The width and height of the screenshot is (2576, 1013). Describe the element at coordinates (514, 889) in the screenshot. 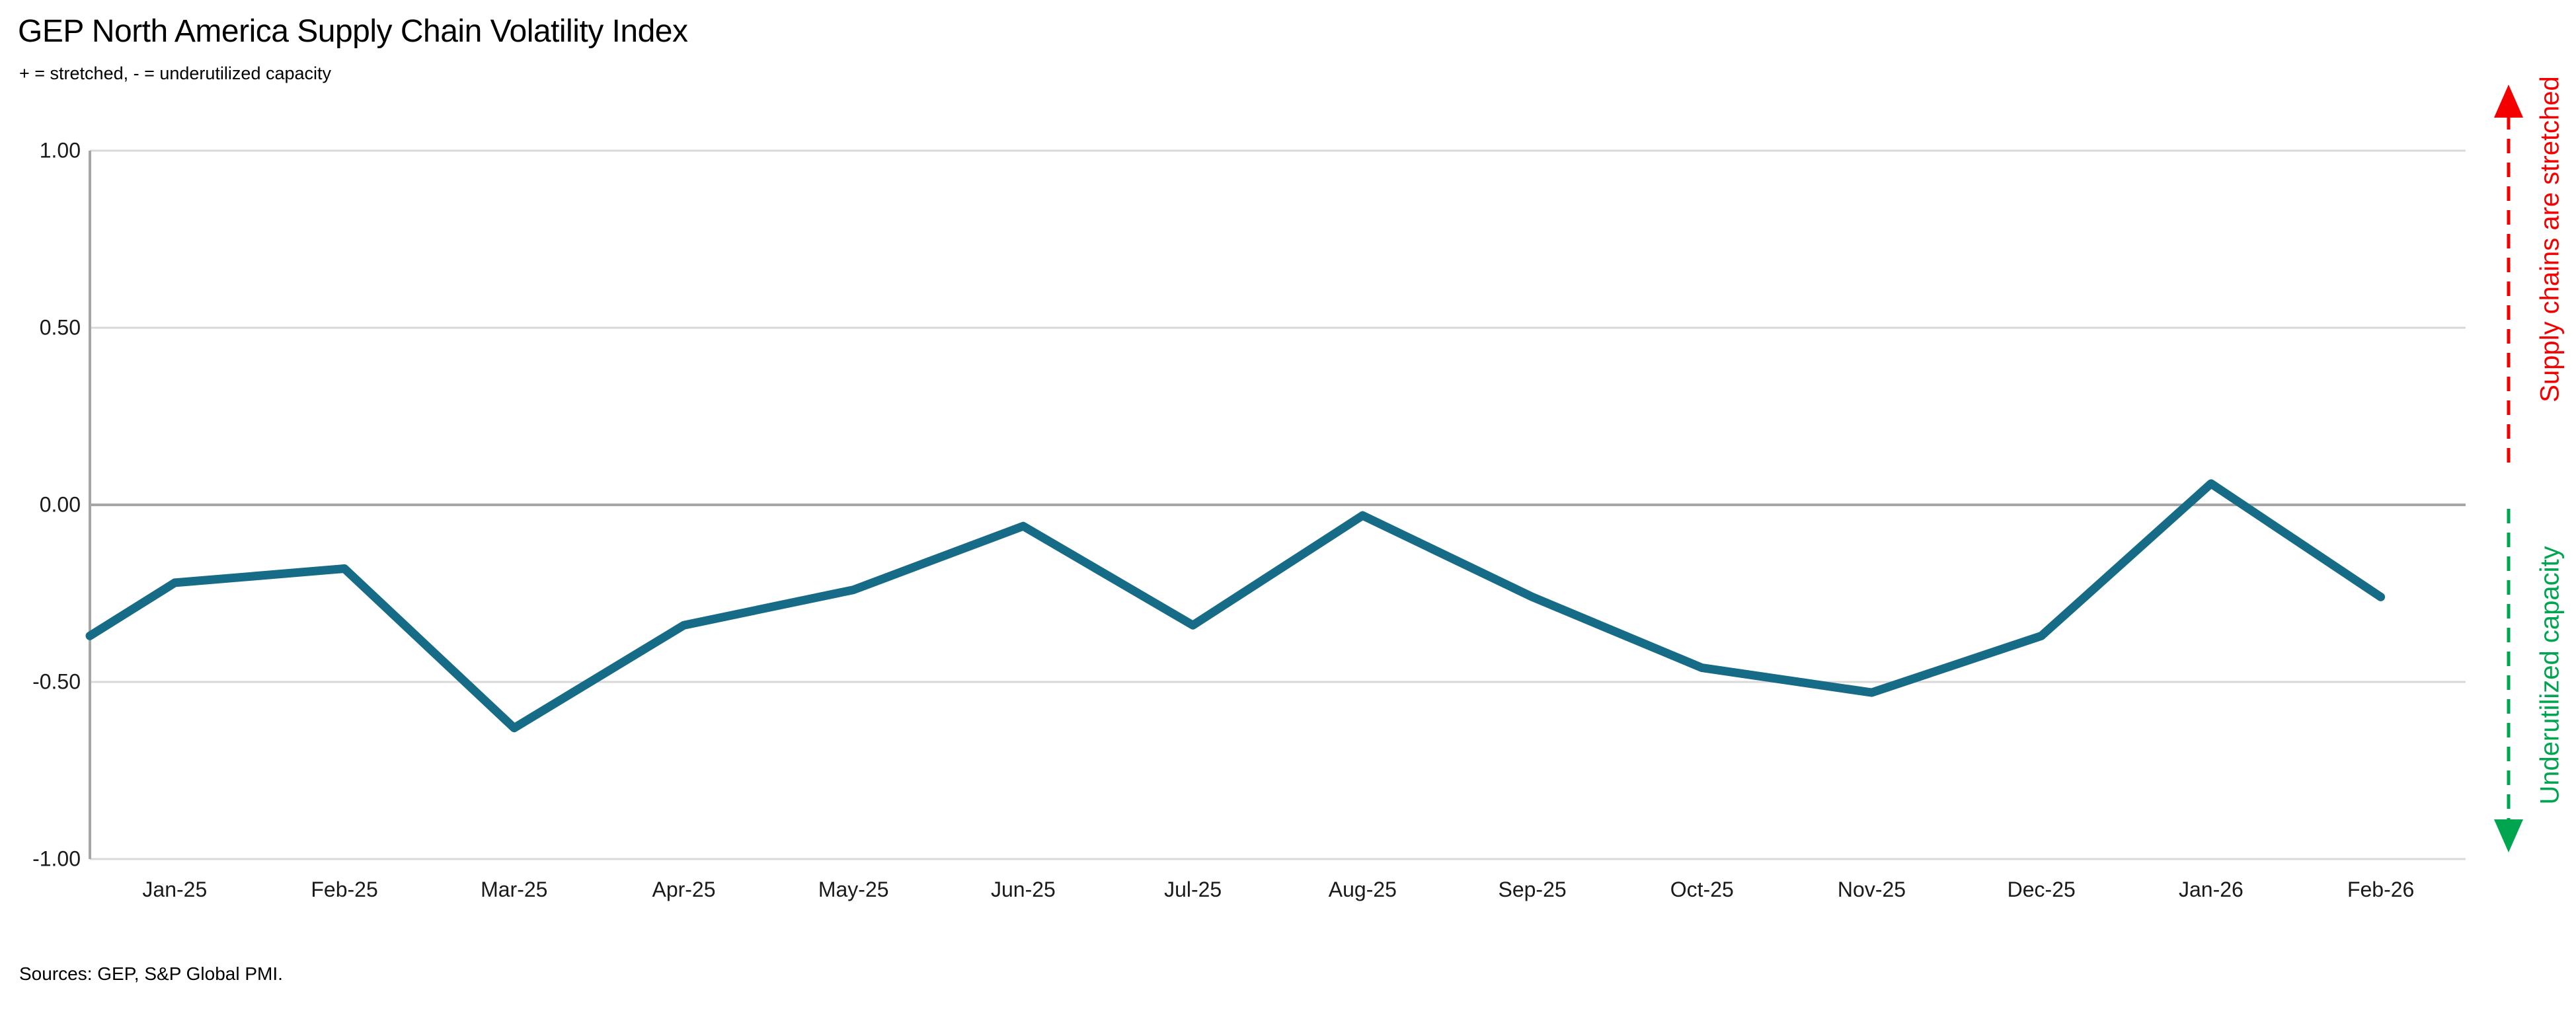

I see `x-axis-tick-label: Mar-25` at that location.